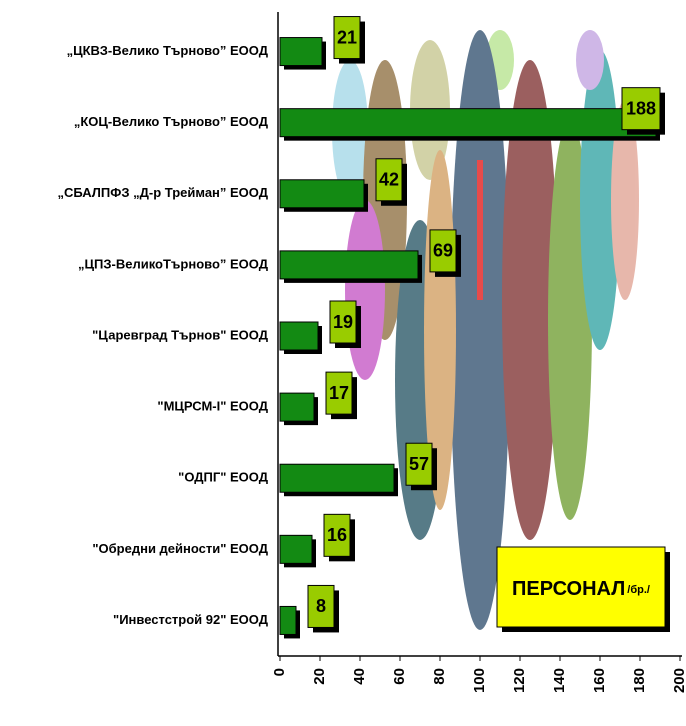  I want to click on x-tick-label: 40, so click(359, 676).